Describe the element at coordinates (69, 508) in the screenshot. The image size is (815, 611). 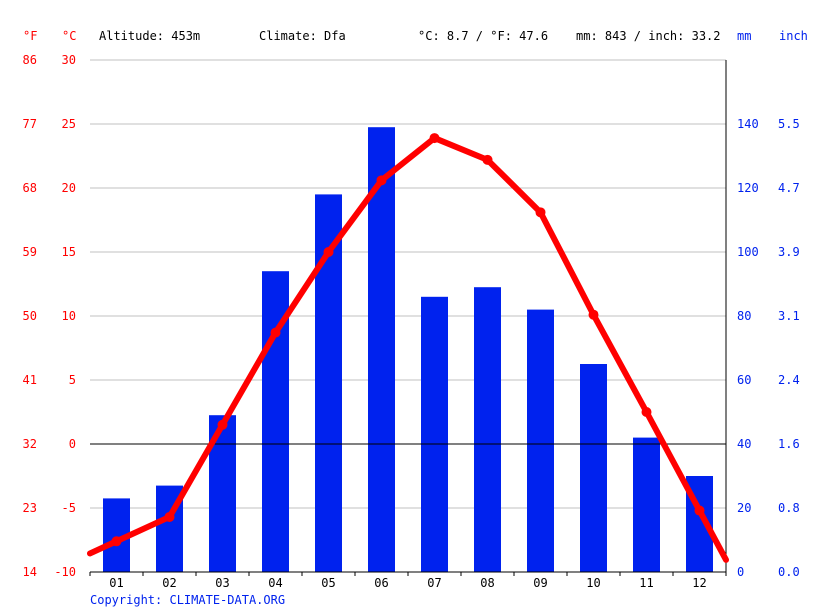
I see `celsius-tick-label: -5` at that location.